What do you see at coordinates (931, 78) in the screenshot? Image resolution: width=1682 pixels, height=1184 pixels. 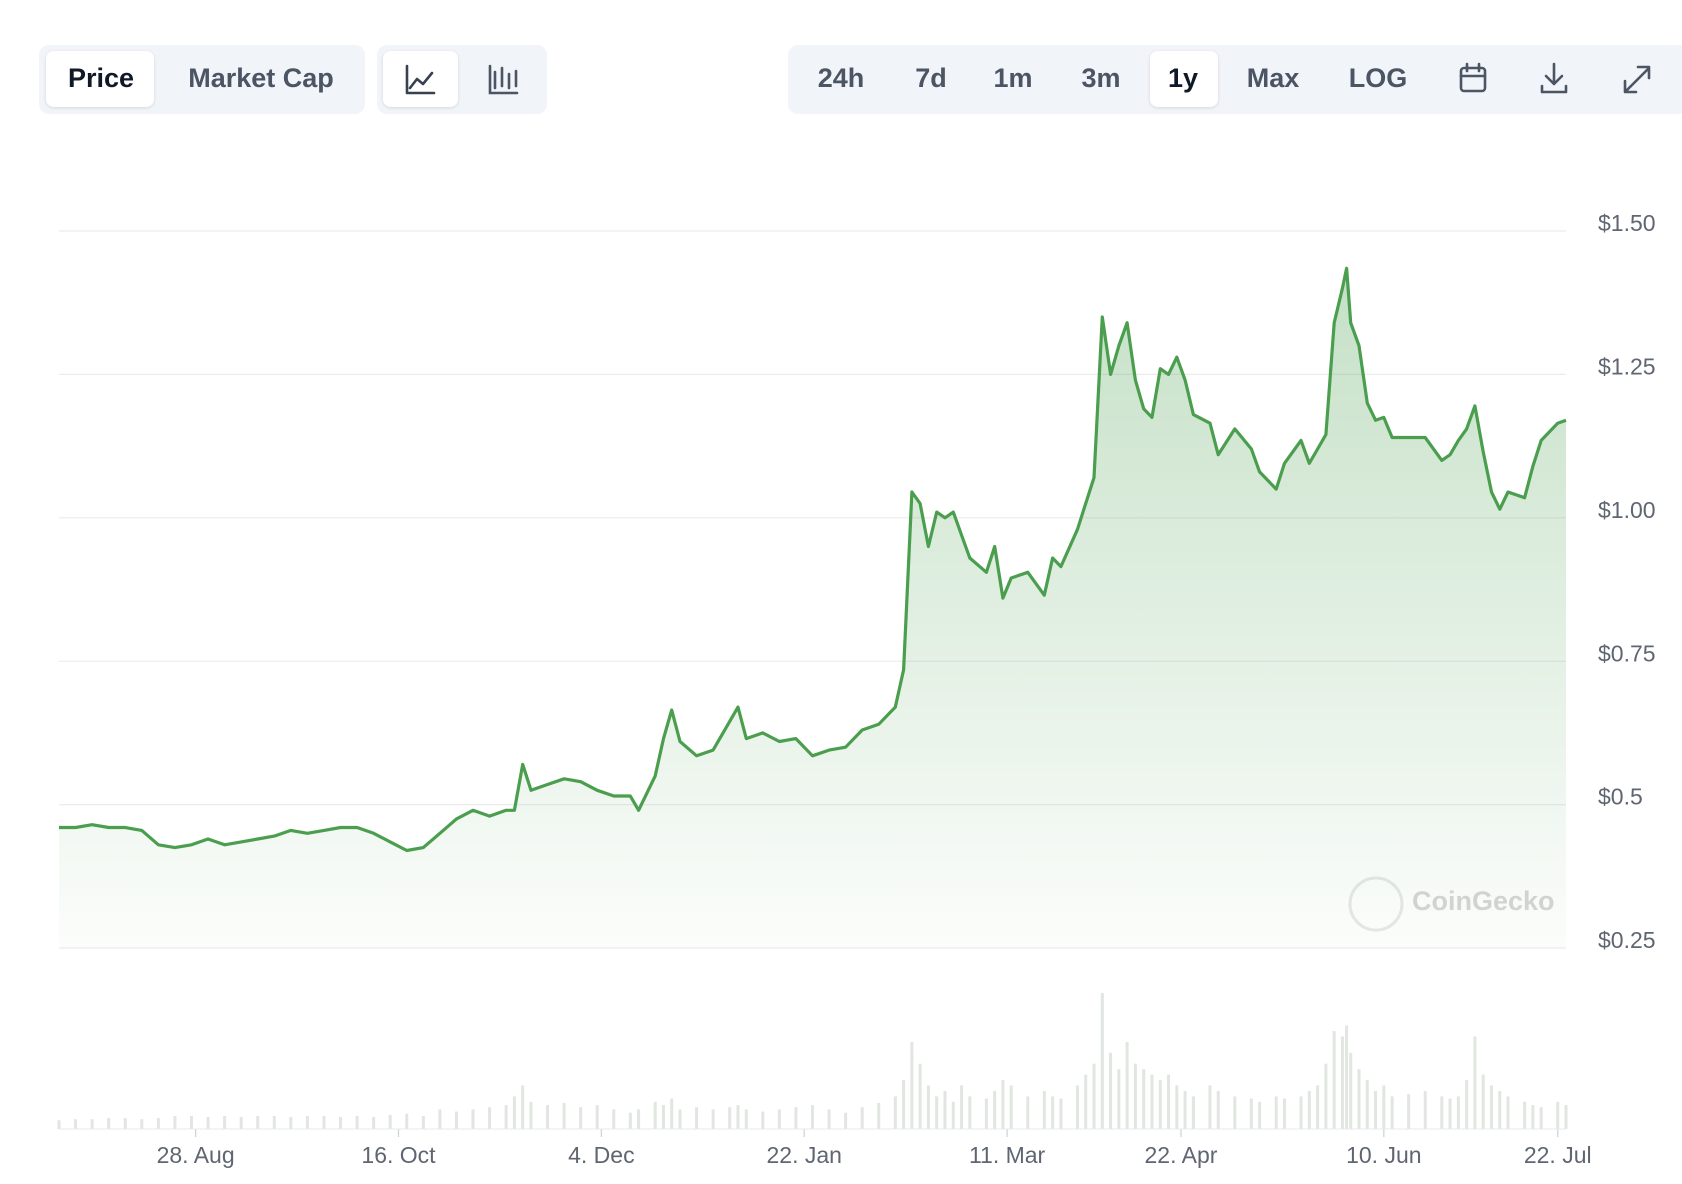 I see `range-button: 7d` at bounding box center [931, 78].